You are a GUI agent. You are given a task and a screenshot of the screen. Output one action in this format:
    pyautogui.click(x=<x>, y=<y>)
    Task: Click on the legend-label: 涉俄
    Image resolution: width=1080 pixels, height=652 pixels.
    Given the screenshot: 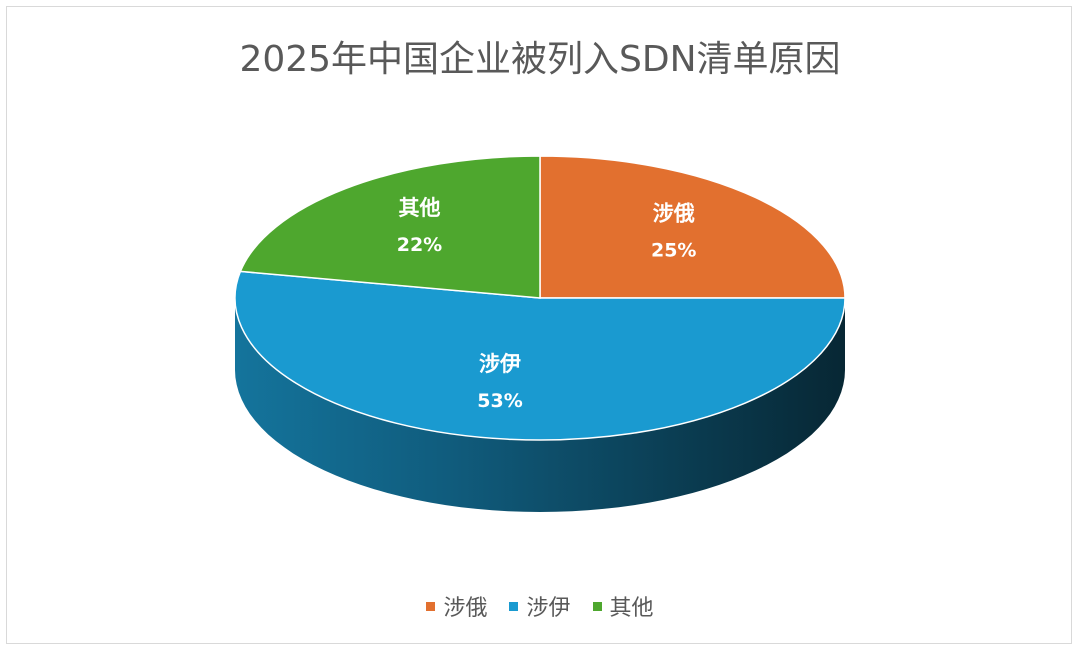 What is the action you would take?
    pyautogui.click(x=465, y=608)
    